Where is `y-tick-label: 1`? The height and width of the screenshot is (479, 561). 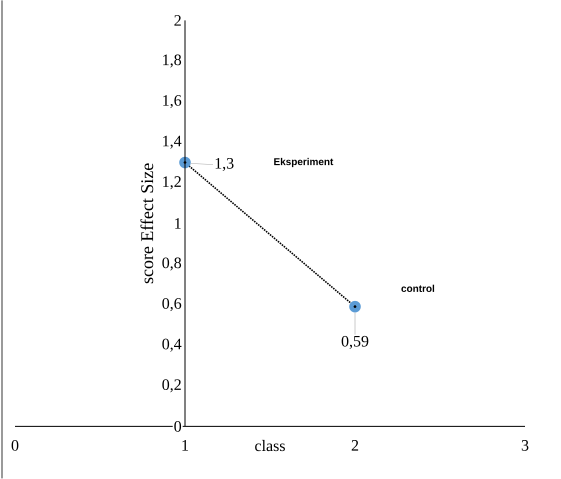
y-tick-label: 1 is located at coordinates (178, 223).